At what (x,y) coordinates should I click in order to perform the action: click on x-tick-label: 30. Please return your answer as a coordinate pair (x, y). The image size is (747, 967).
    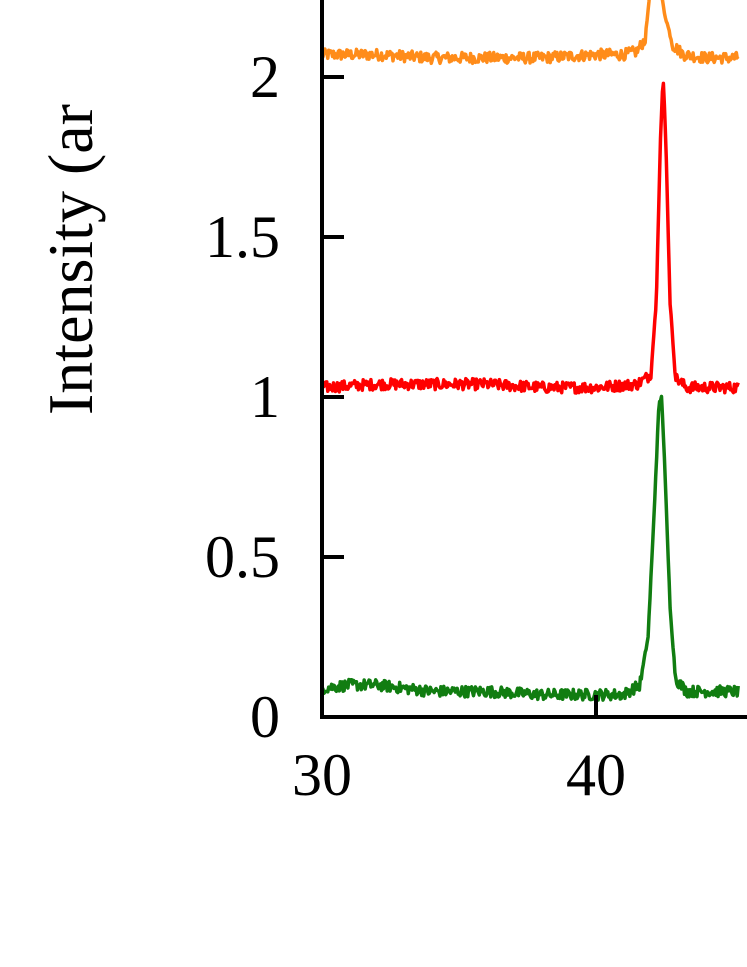
    Looking at the image, I should click on (322, 775).